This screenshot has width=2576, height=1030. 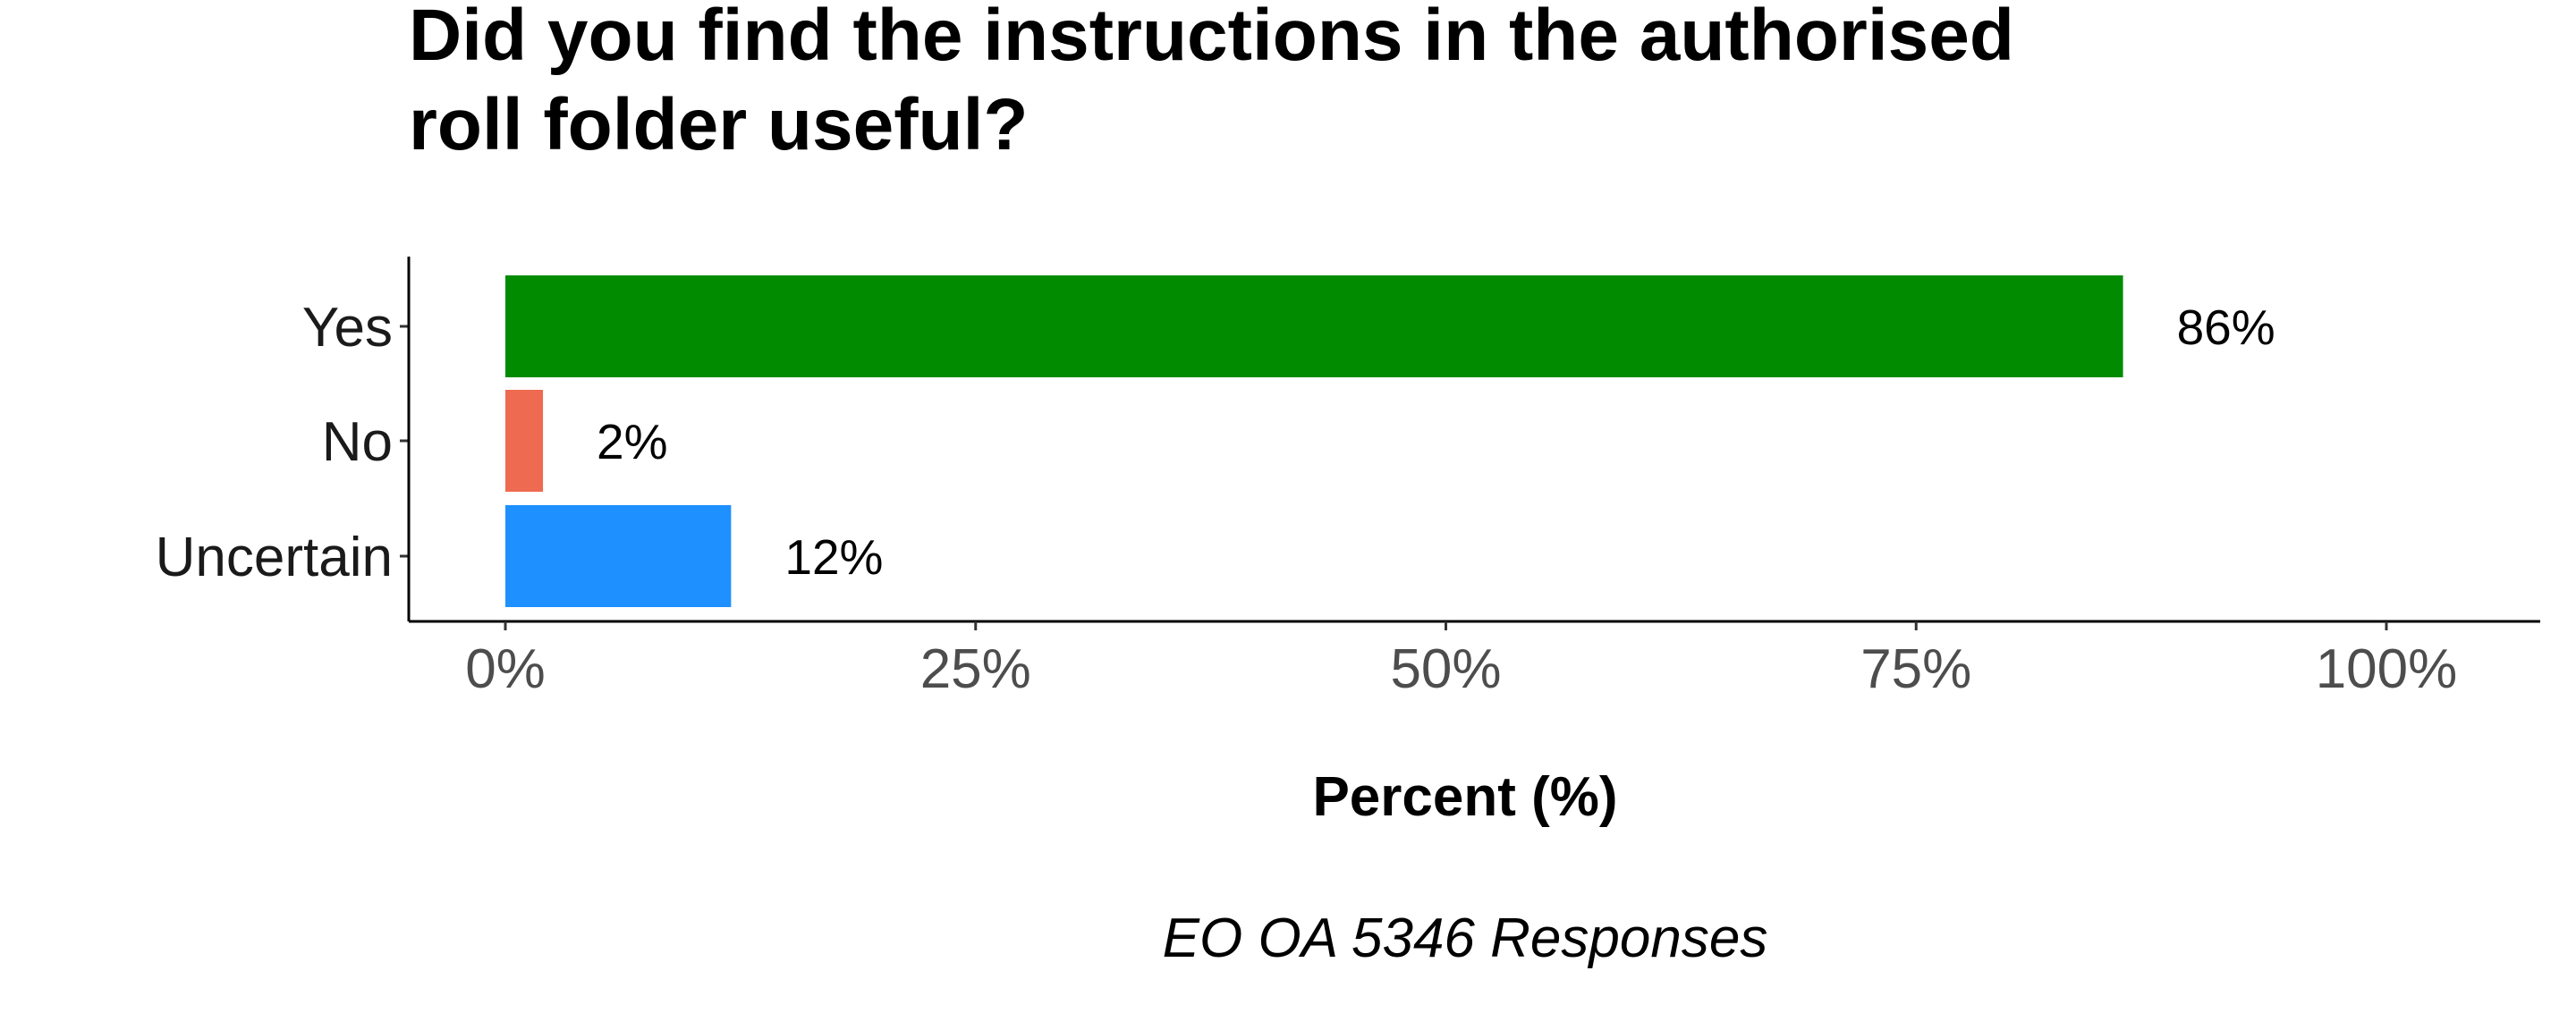 I want to click on bar-value-label-no: 2%, so click(x=632, y=441).